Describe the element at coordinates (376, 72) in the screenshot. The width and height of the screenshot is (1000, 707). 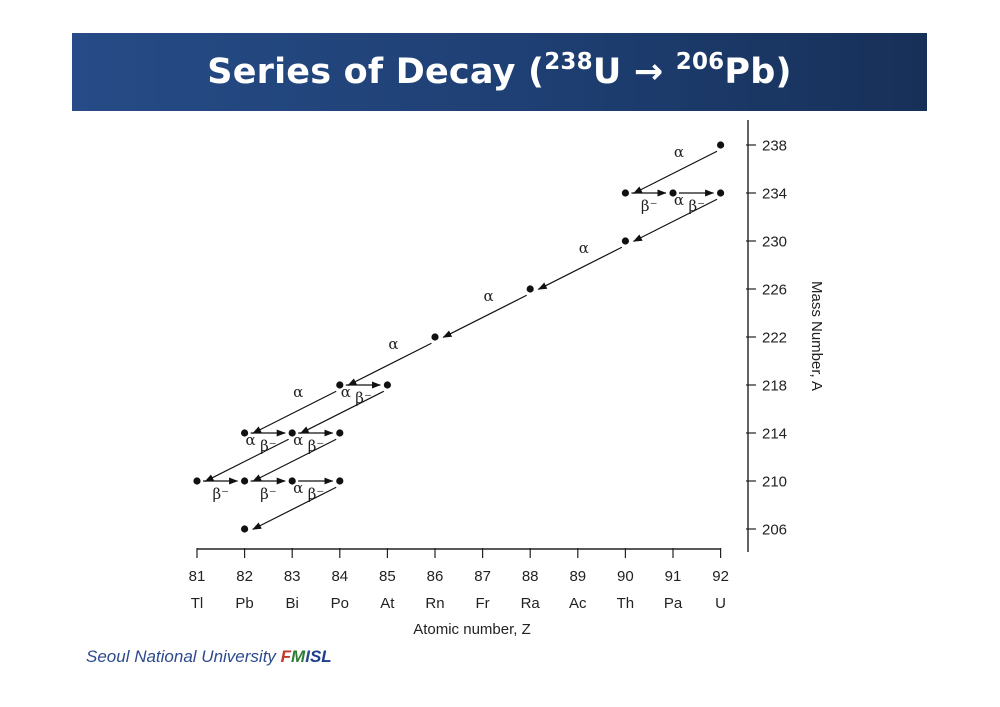
I see `title-prefix: Series of Decay (` at that location.